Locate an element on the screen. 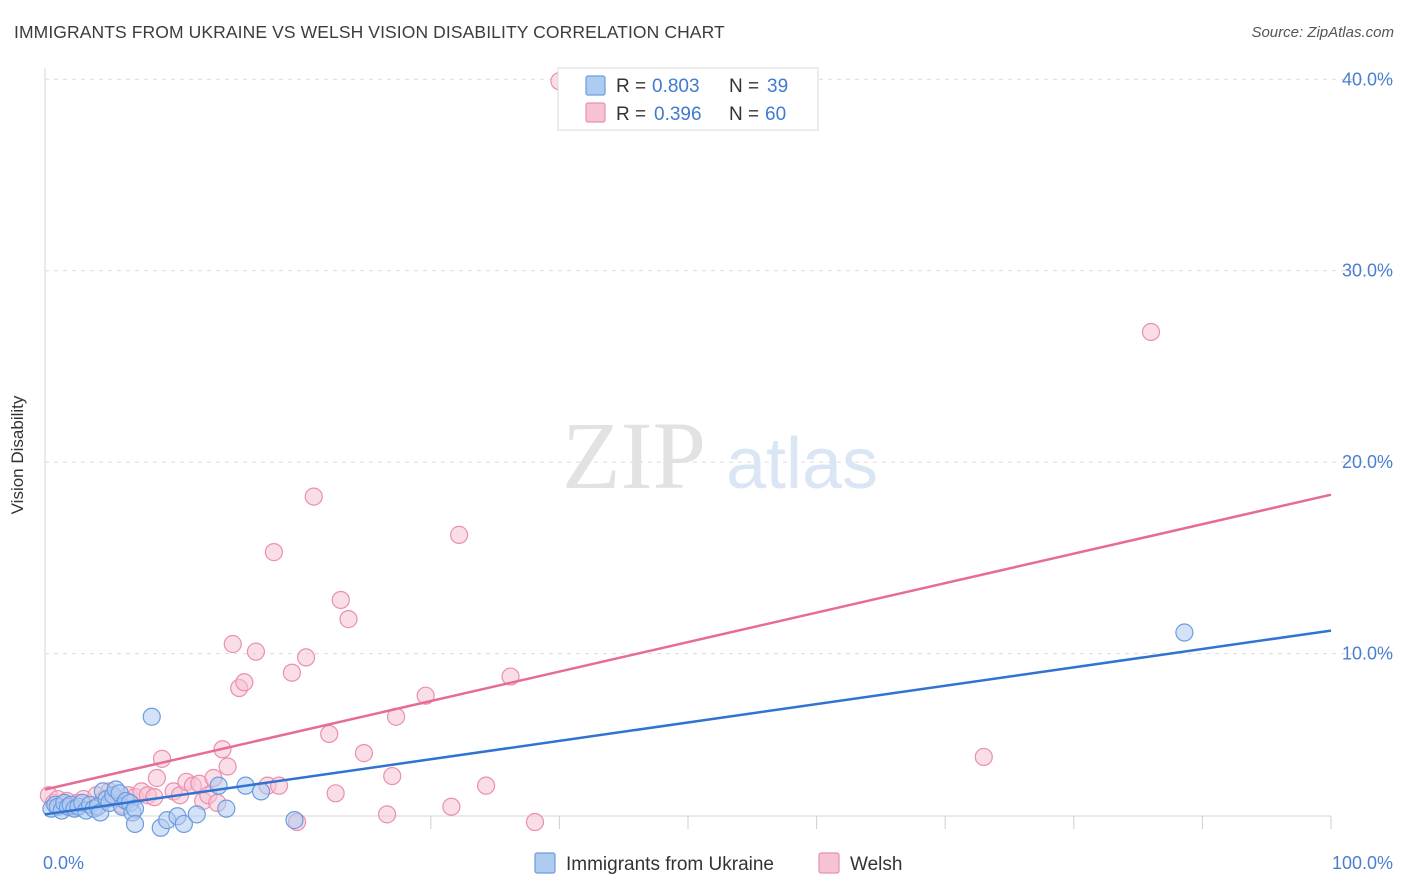  legend-swatch-blue is located at coordinates (595, 85).